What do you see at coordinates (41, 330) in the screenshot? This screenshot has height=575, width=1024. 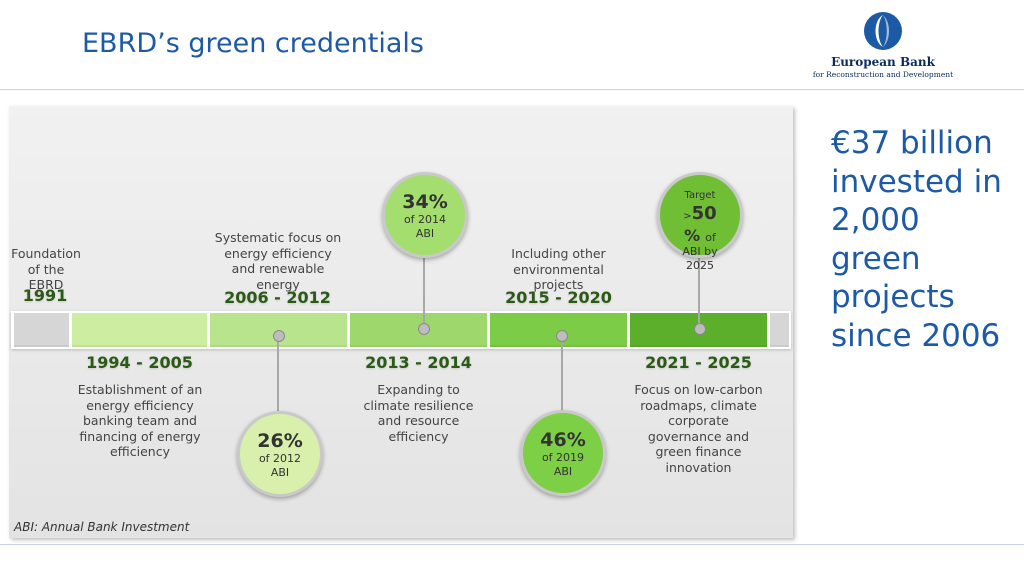 I see `timeline-segment-start` at bounding box center [41, 330].